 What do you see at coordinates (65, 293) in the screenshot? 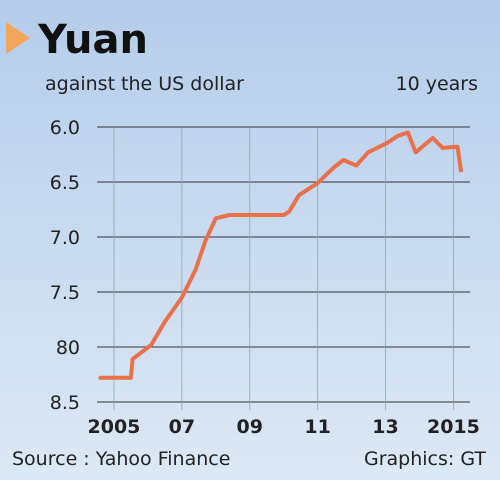
I see `y-tick-label: 7.5` at bounding box center [65, 293].